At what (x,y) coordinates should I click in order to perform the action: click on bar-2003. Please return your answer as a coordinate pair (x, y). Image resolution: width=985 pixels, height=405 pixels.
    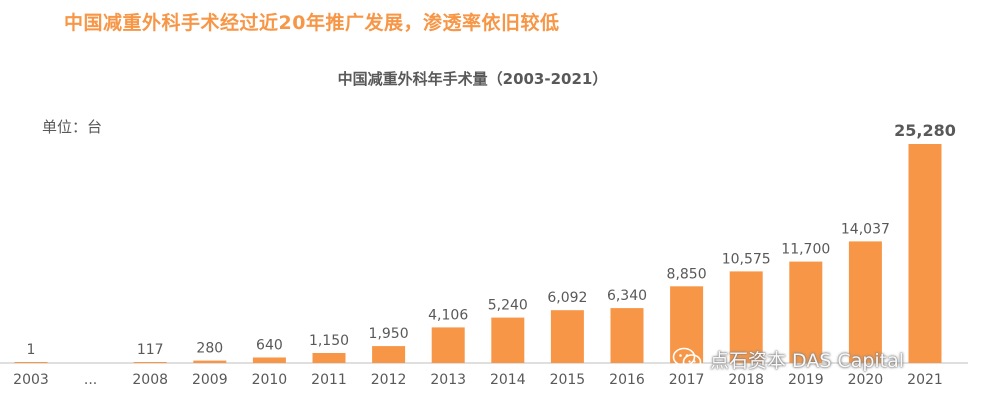
    Looking at the image, I should click on (31, 362).